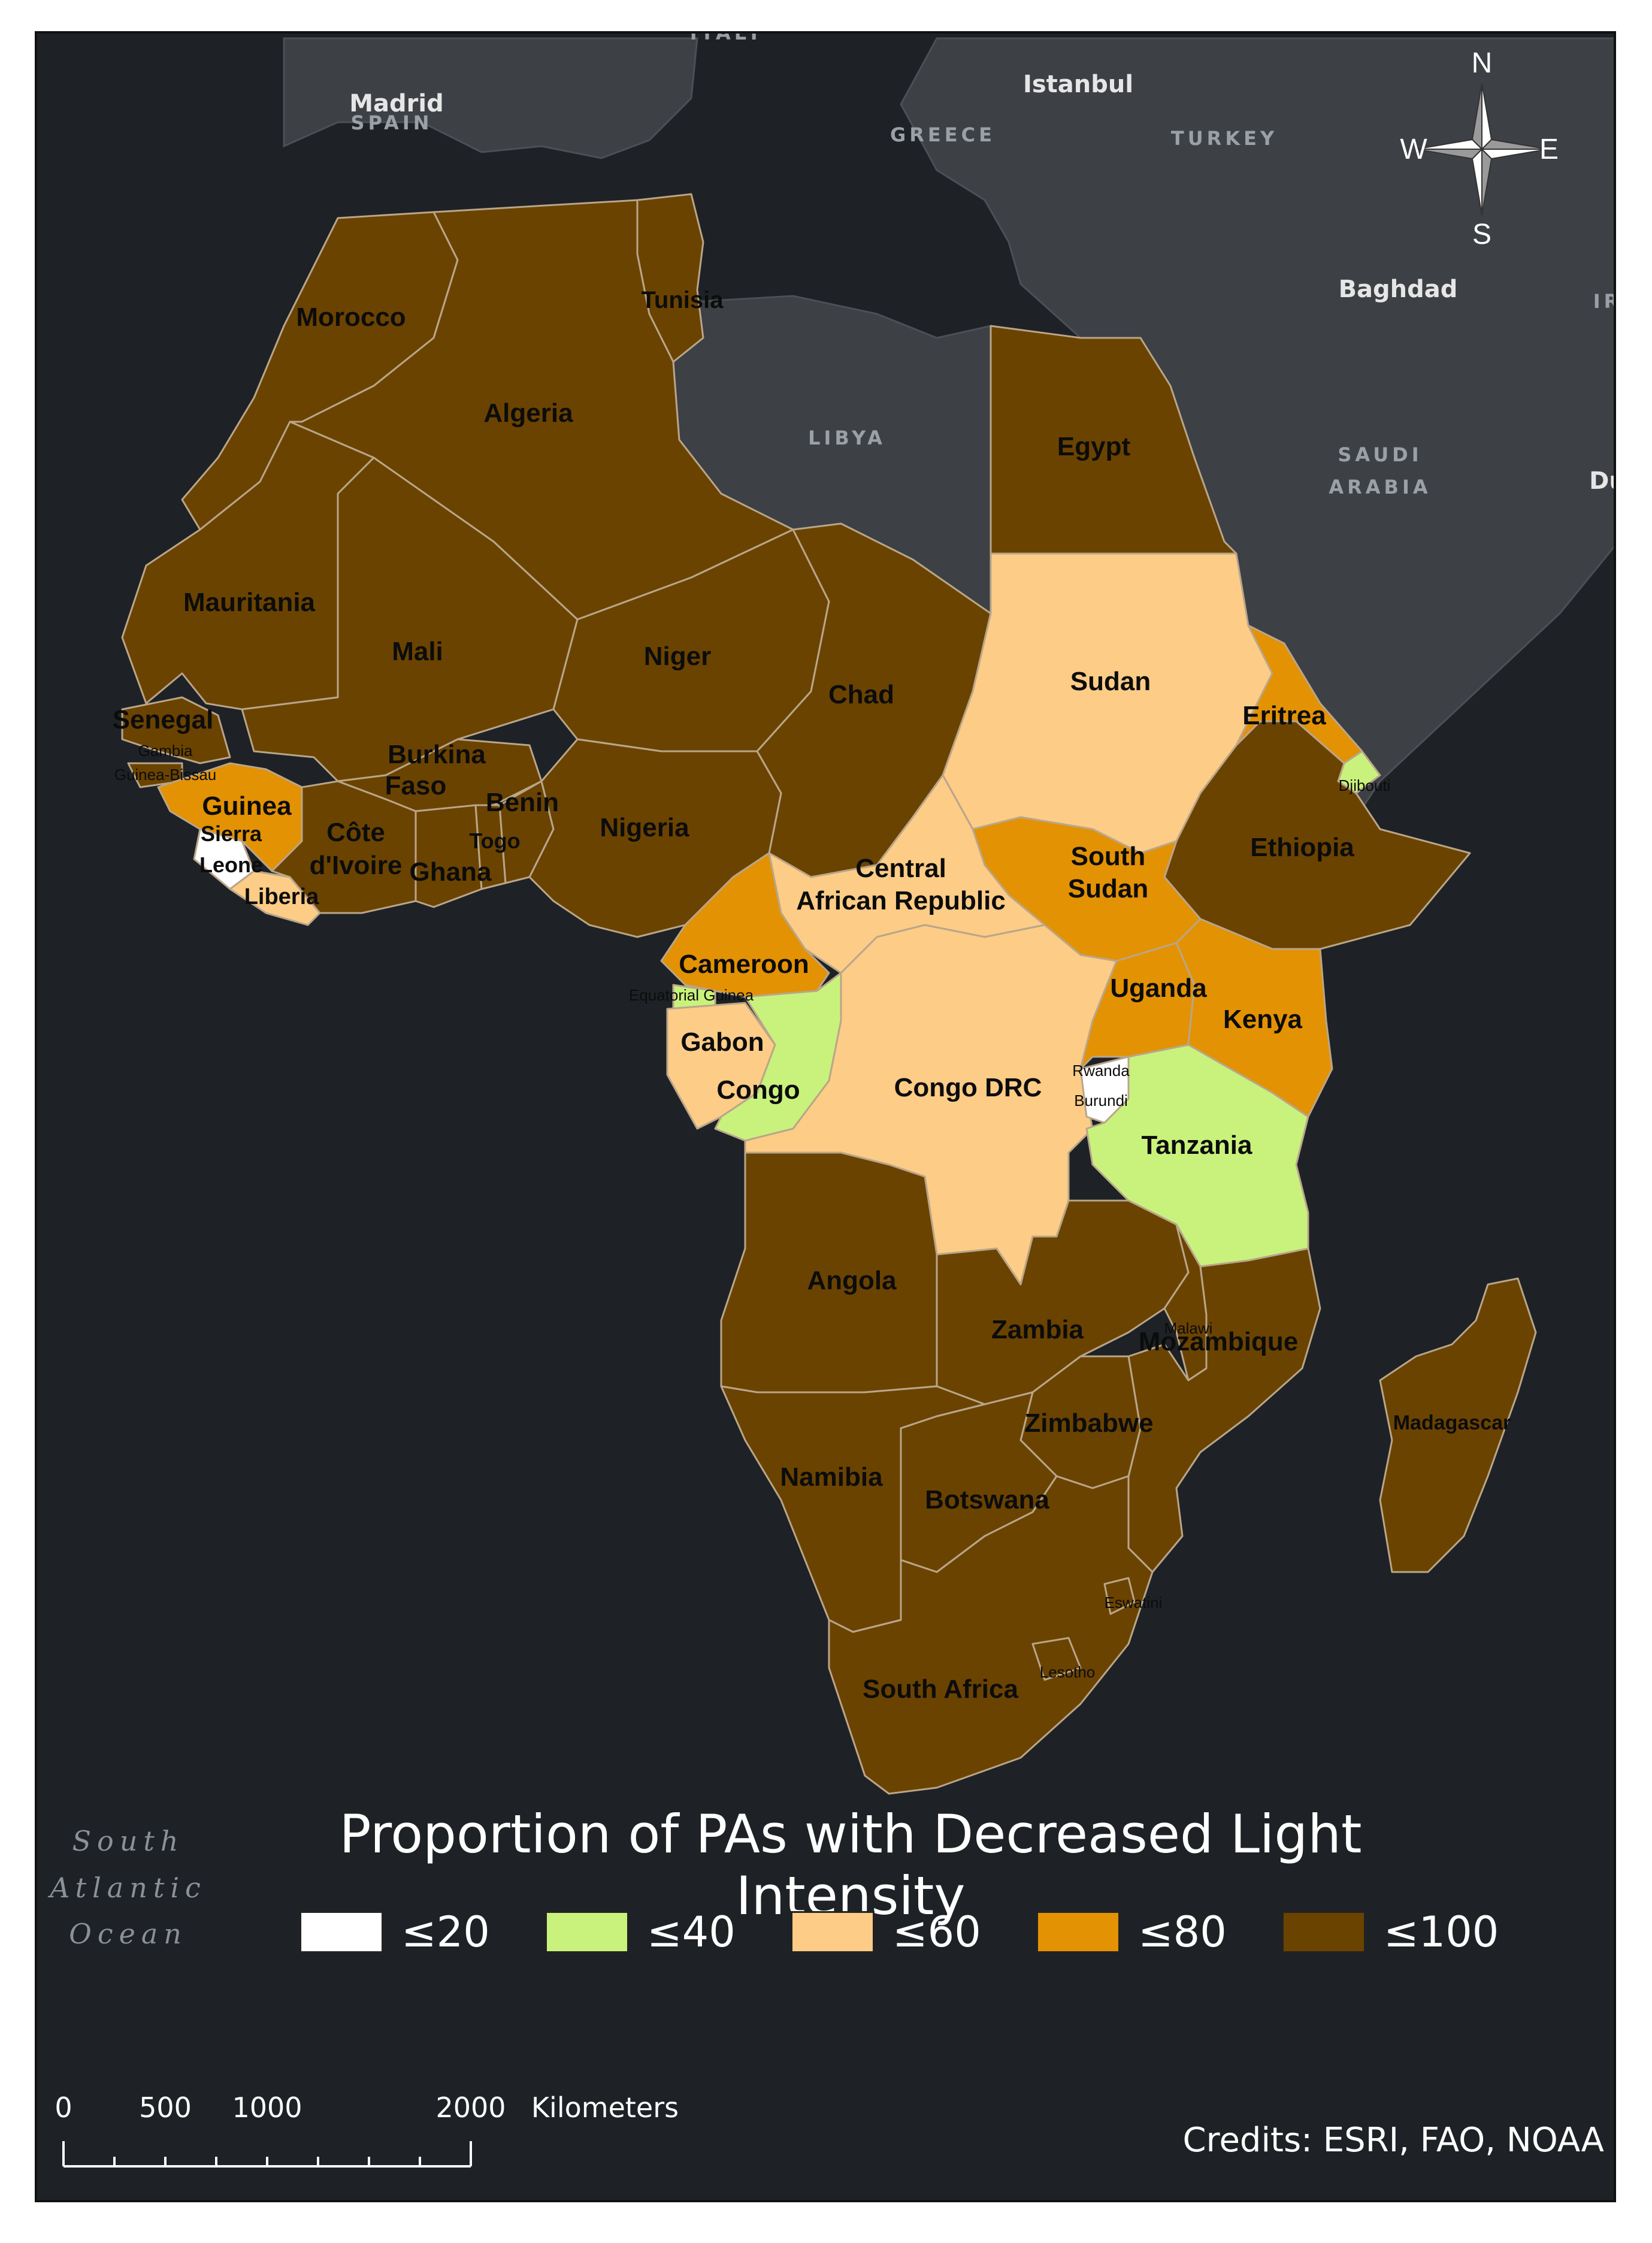 This screenshot has height=2243, width=1652. What do you see at coordinates (1263, 1020) in the screenshot?
I see `label-kenya: Kenya` at bounding box center [1263, 1020].